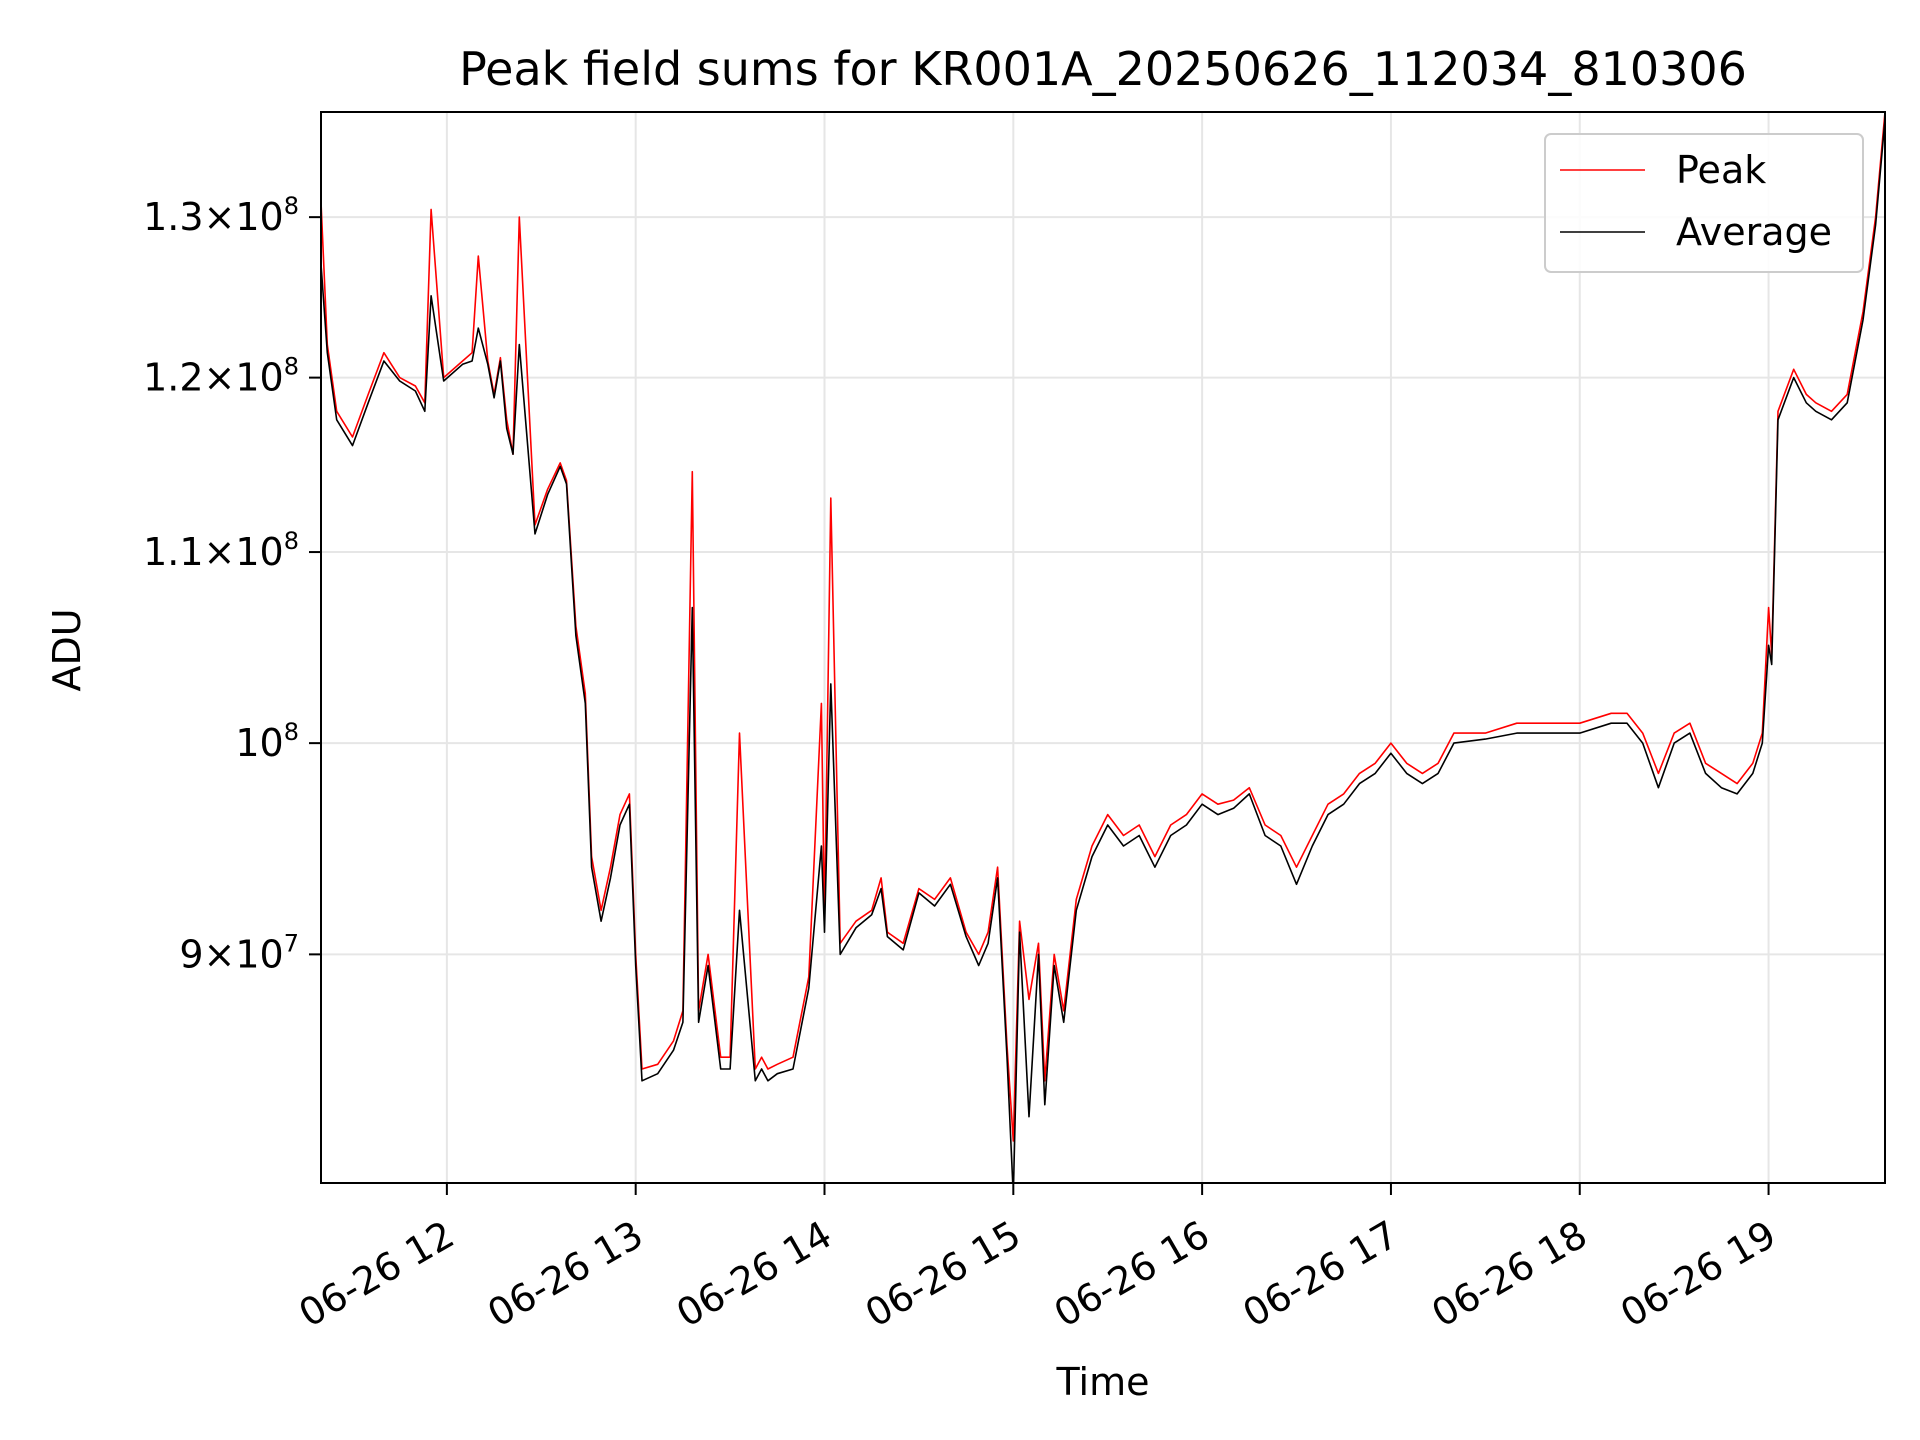 The width and height of the screenshot is (1920, 1440). I want to click on x-tick-label: 06-26 12, so click(376, 1274).